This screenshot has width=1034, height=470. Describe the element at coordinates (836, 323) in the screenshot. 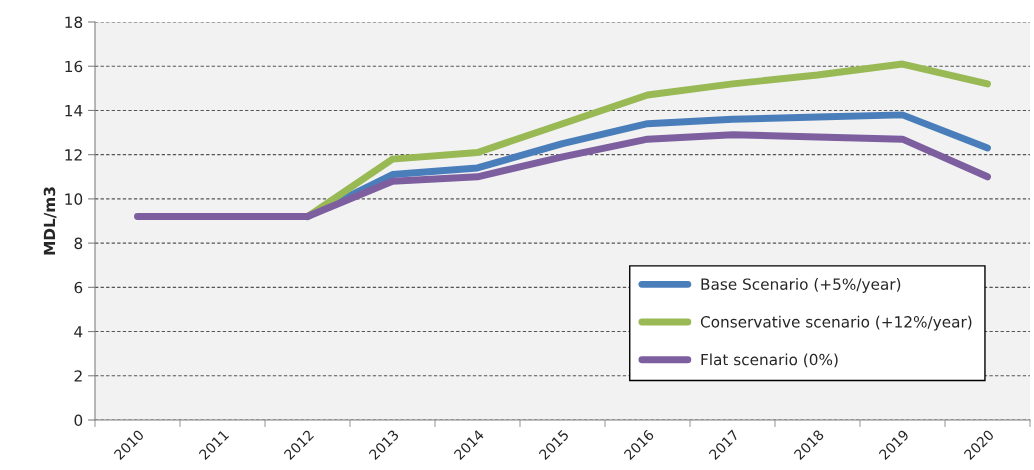

I see `legend-label: Conservative scenario (+12%/year)` at that location.